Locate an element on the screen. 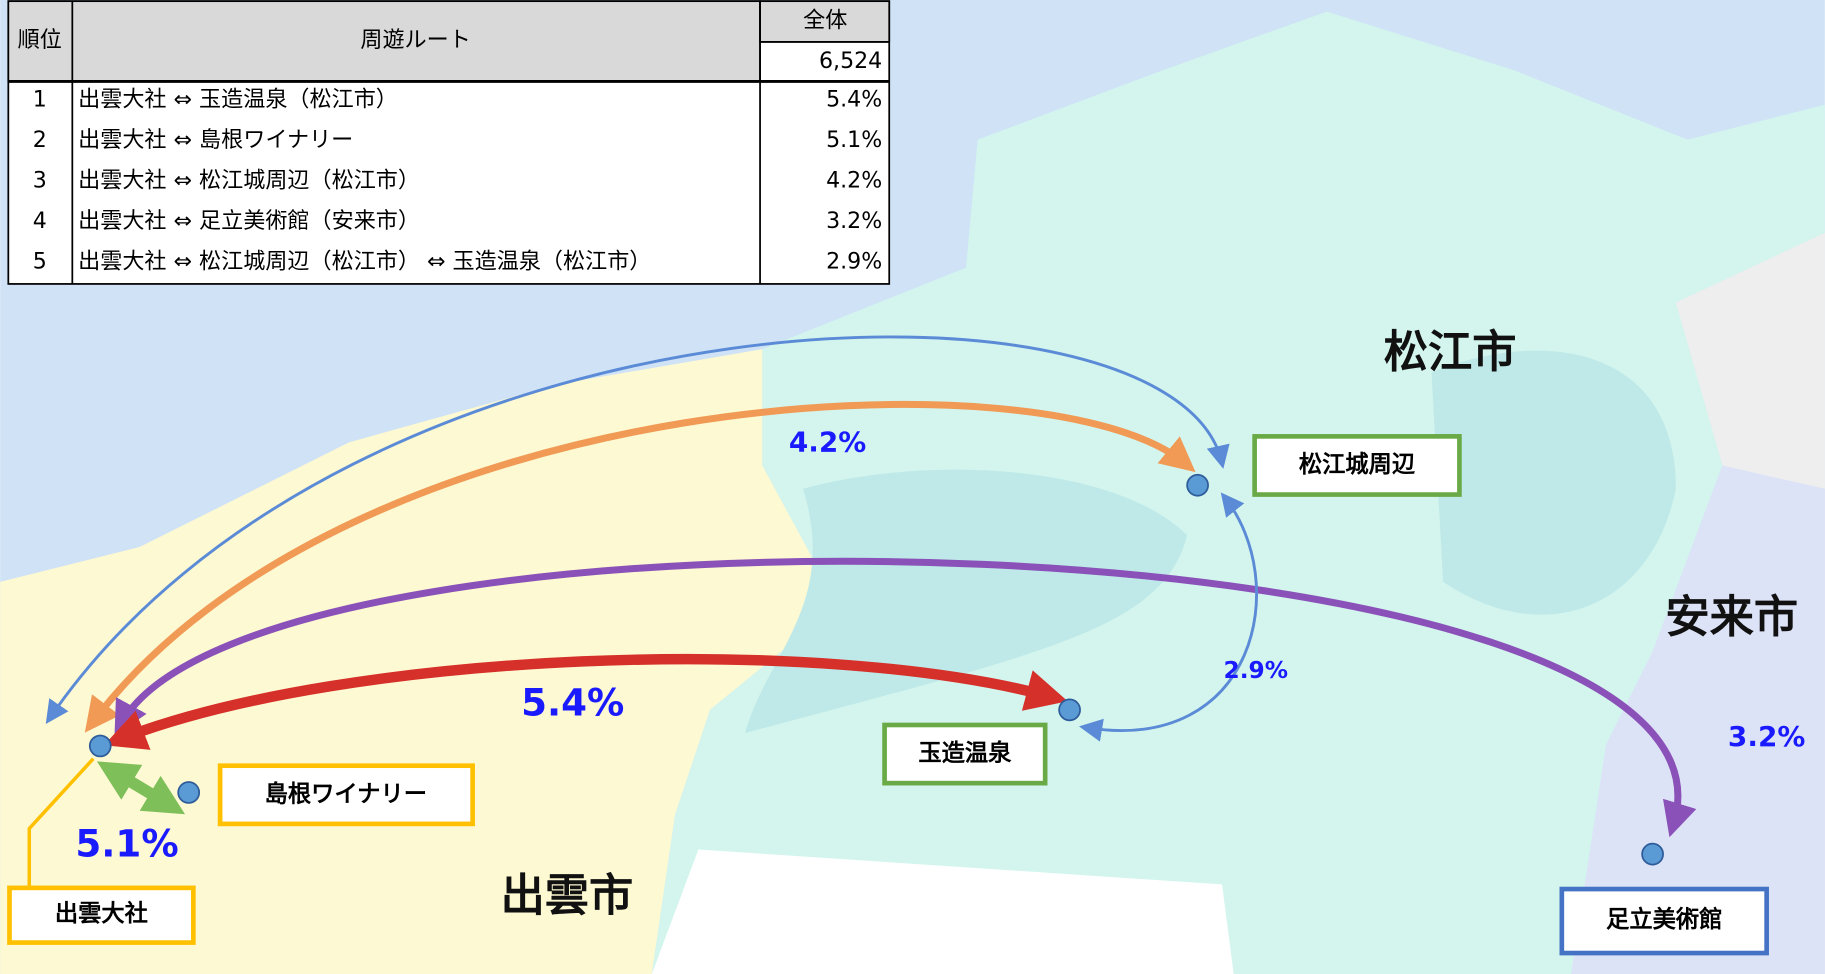 This screenshot has width=1825, height=974. route: 出雲大社 ⇔ 足立美術館（安来市） is located at coordinates (249, 221).